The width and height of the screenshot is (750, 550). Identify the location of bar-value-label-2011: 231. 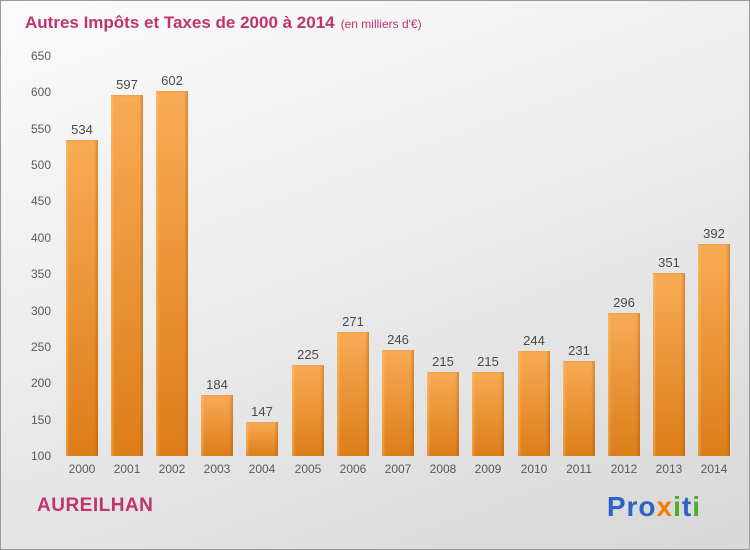
(579, 350).